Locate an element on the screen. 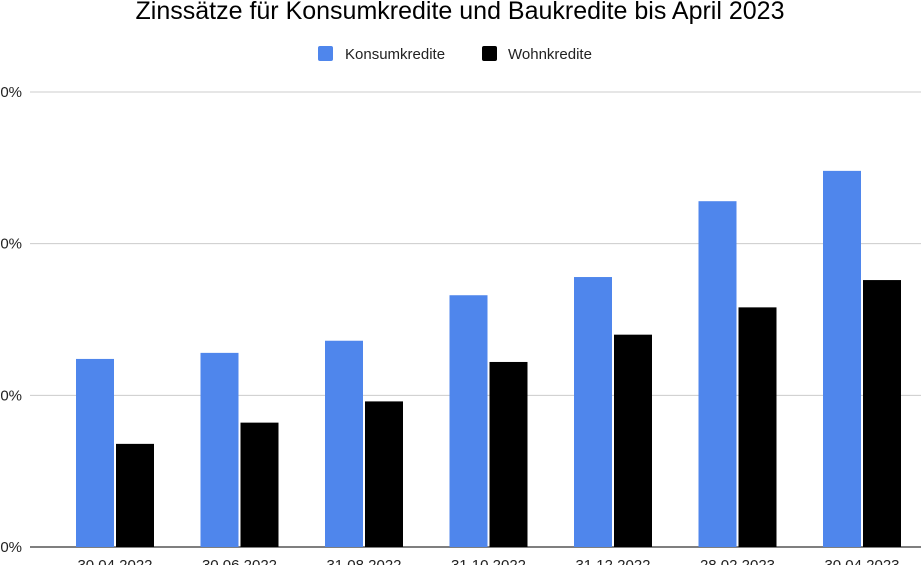 The height and width of the screenshot is (565, 921). x-tick-label: 31.12.2022 is located at coordinates (612, 561).